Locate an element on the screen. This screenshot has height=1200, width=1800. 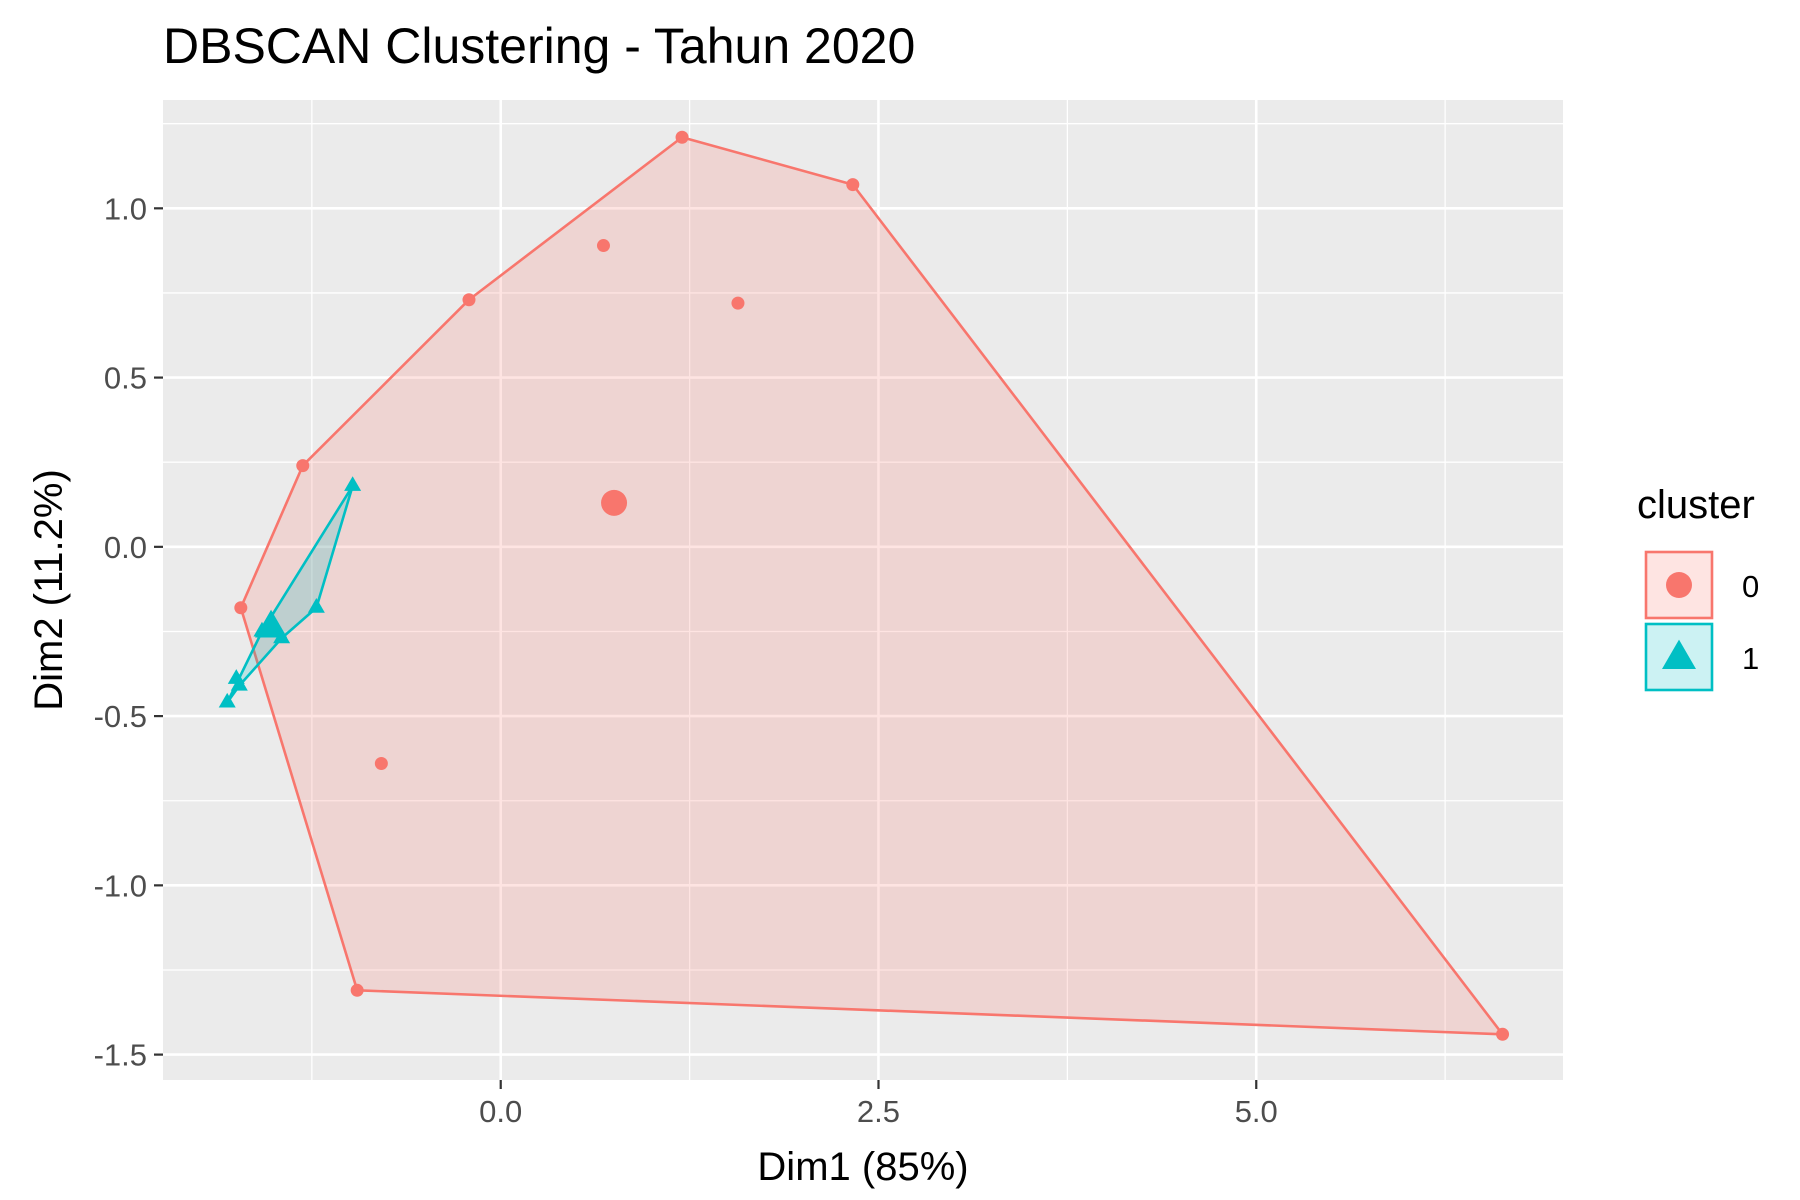
legend-triangle-icon is located at coordinates (1679, 654).